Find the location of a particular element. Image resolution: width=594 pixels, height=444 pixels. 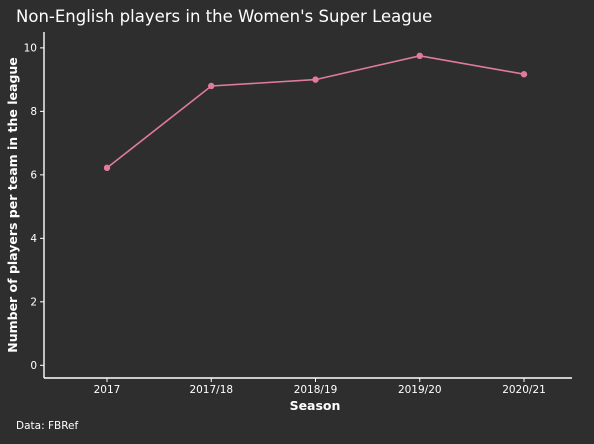

y-ticks: 0 2 4 6 8 10 is located at coordinates (34, 207).